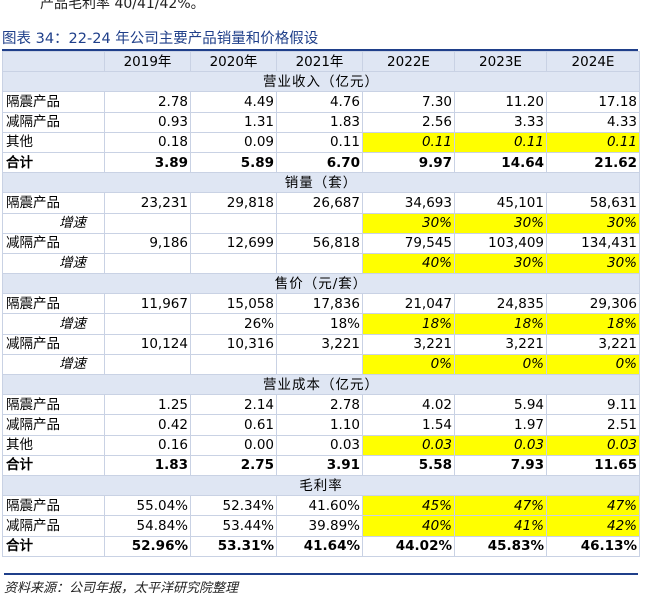  Describe the element at coordinates (321, 485) in the screenshot. I see `section-header-row: 毛利率` at that location.